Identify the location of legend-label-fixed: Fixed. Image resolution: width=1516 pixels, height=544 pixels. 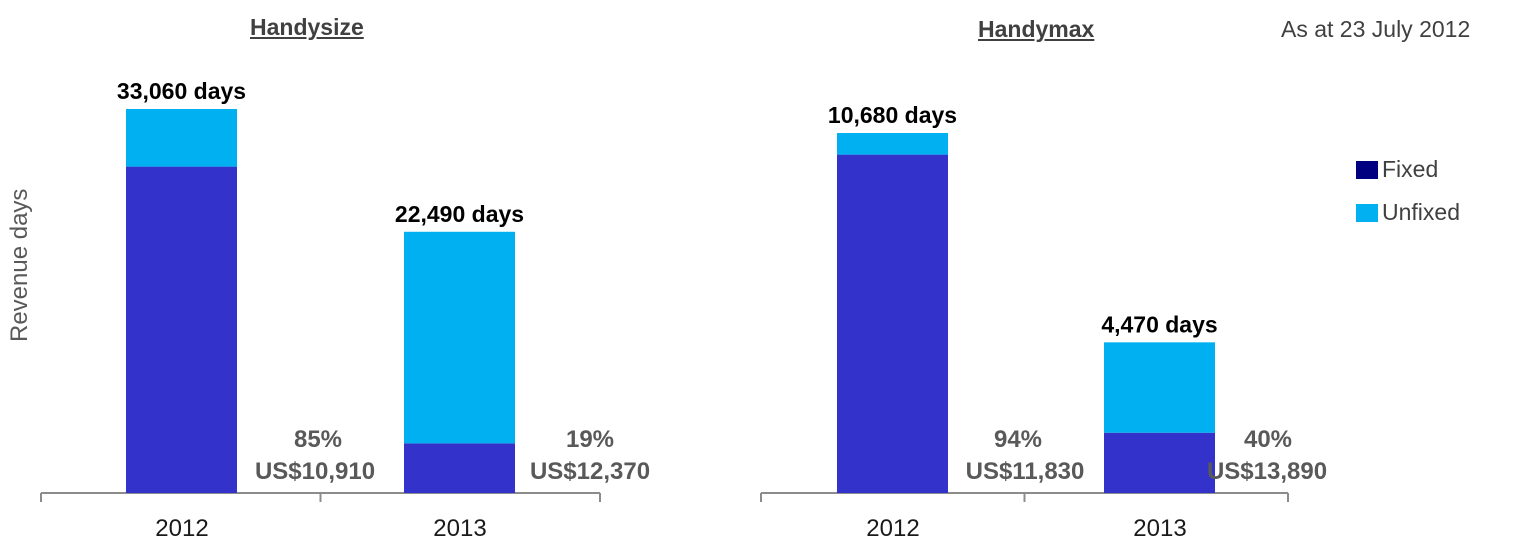
(1410, 169).